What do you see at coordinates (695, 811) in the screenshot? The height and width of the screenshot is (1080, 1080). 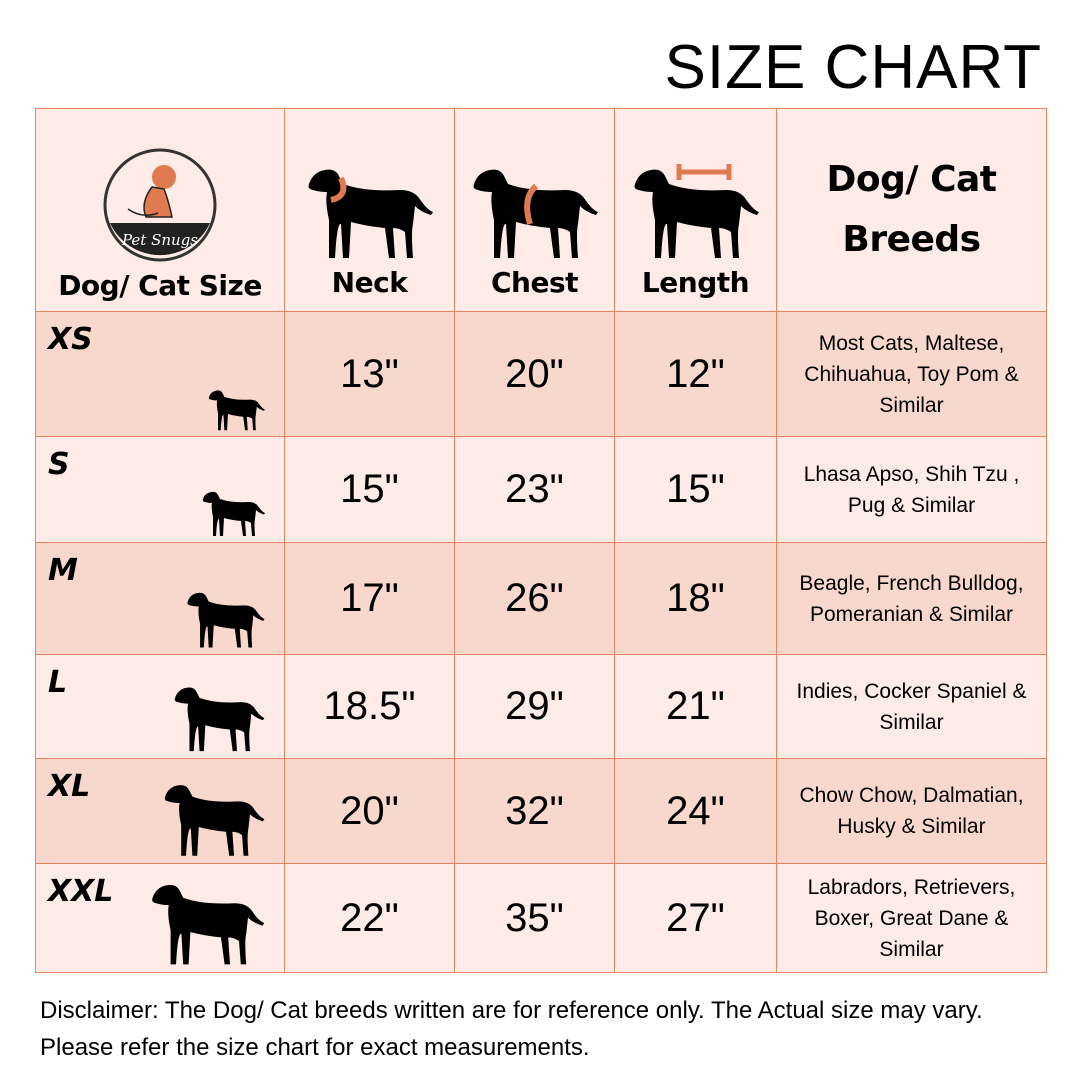 I see `length-cell: 24"` at bounding box center [695, 811].